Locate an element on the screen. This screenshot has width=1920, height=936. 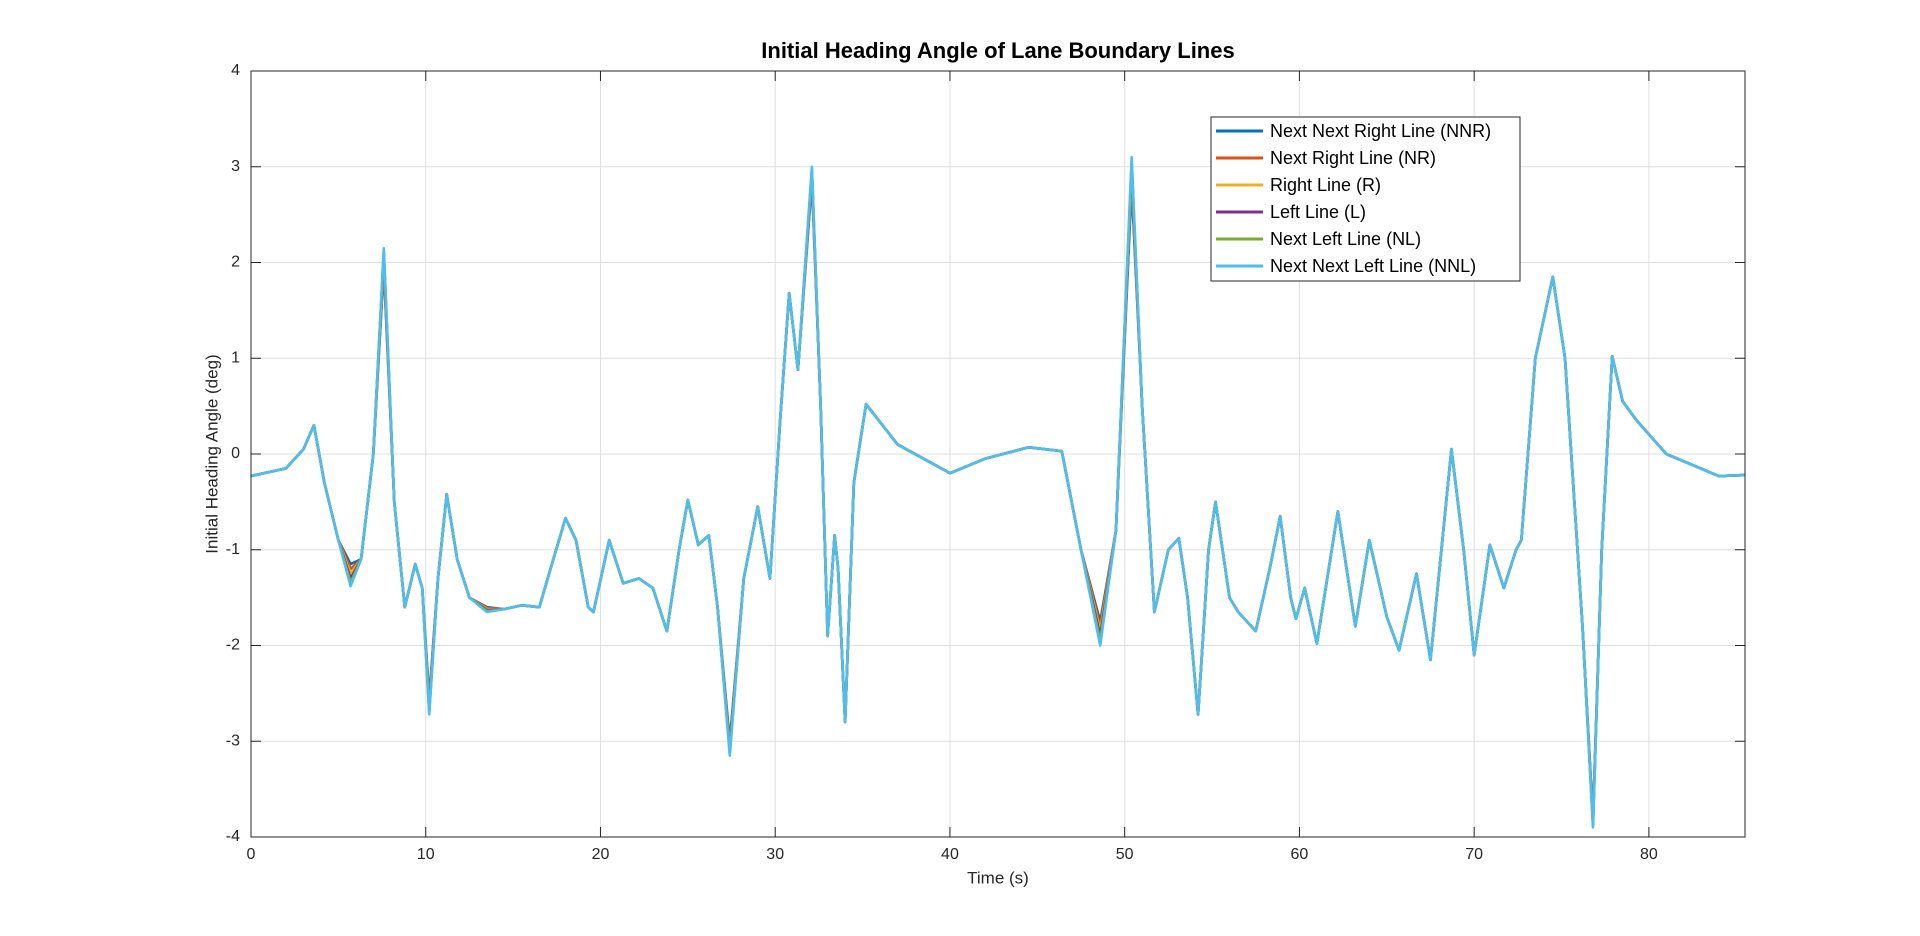
y-tick-label: -1 is located at coordinates (233, 549).